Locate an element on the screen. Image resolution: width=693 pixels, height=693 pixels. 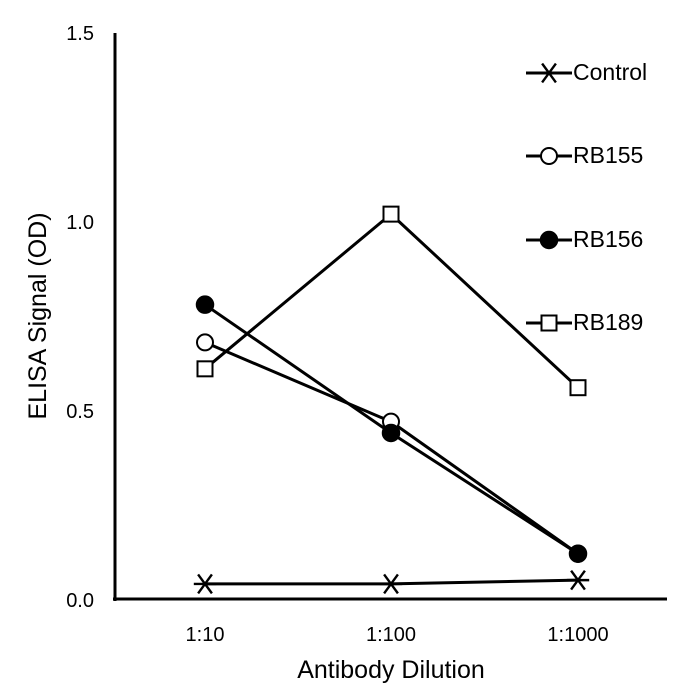
legend-entry-rb156: RB156 is located at coordinates (584, 239).